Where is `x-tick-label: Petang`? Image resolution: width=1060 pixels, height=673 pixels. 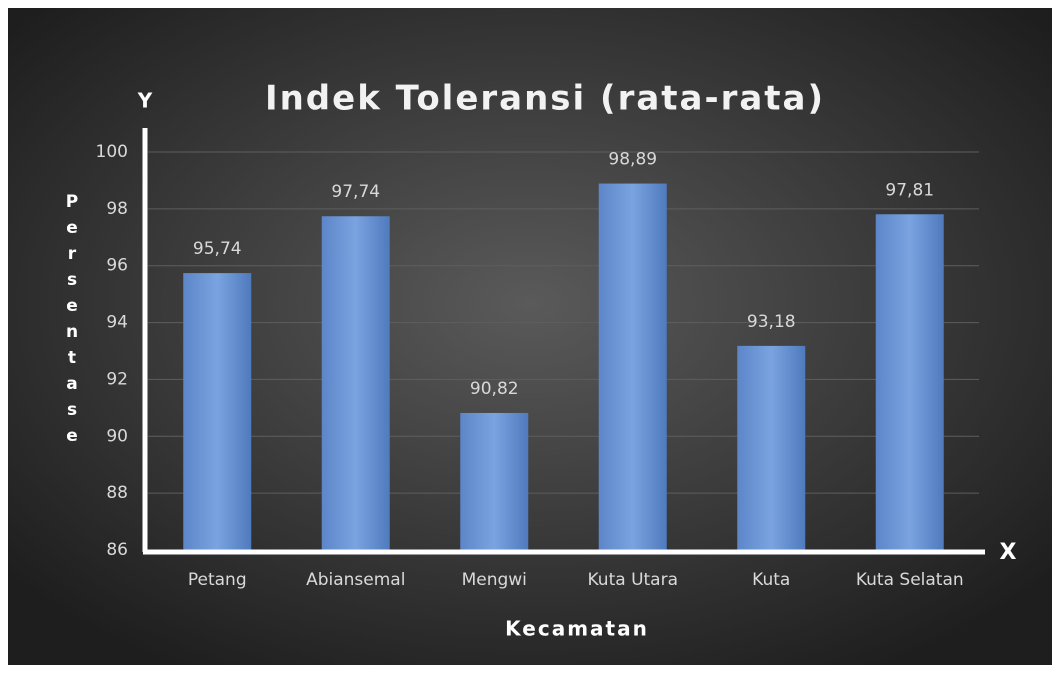 x-tick-label: Petang is located at coordinates (217, 580).